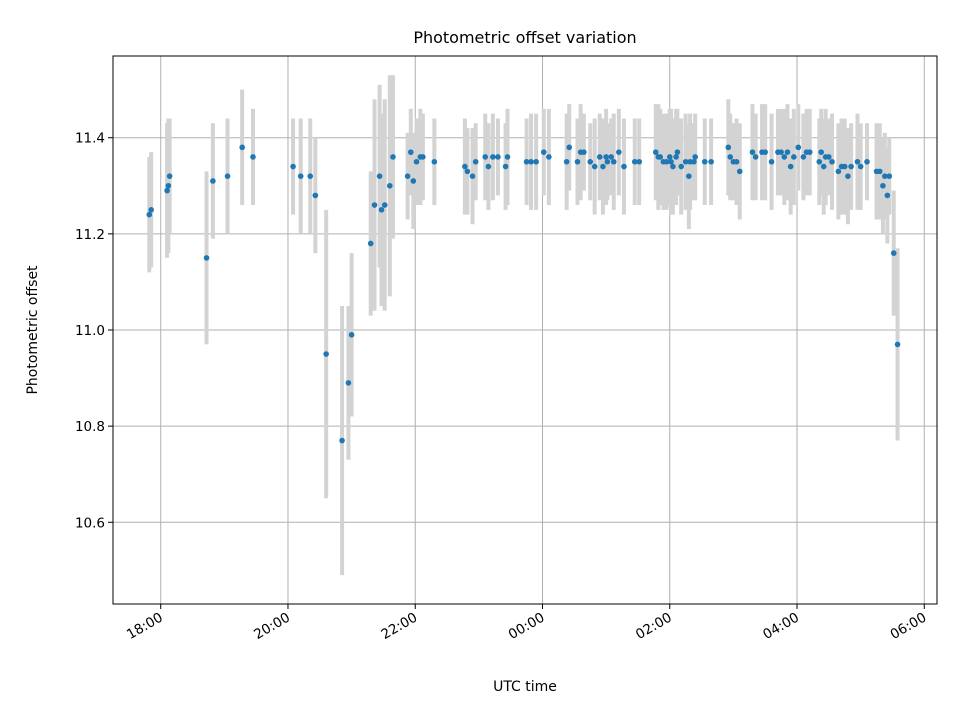 The image size is (960, 720). Describe the element at coordinates (909, 626) in the screenshot. I see `x-tick-label: 06:00` at that location.